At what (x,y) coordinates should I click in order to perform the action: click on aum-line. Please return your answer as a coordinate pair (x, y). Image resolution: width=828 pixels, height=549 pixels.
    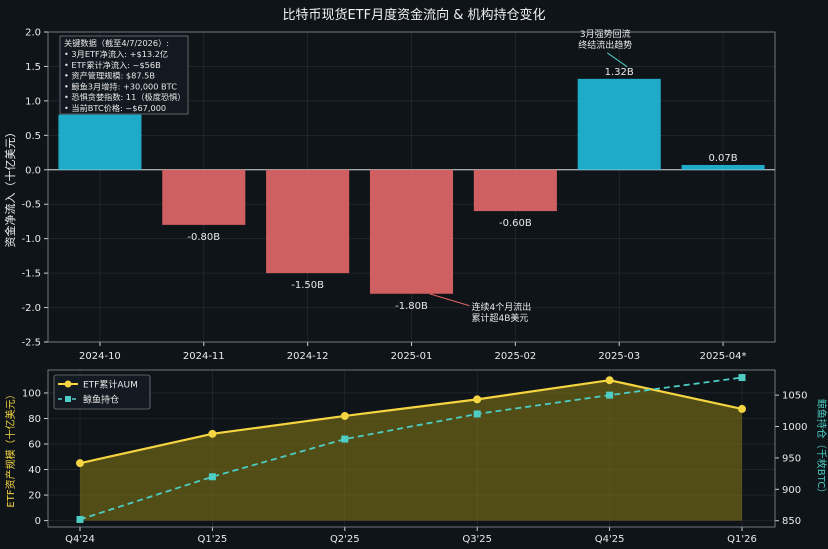
    Looking at the image, I should click on (411, 422).